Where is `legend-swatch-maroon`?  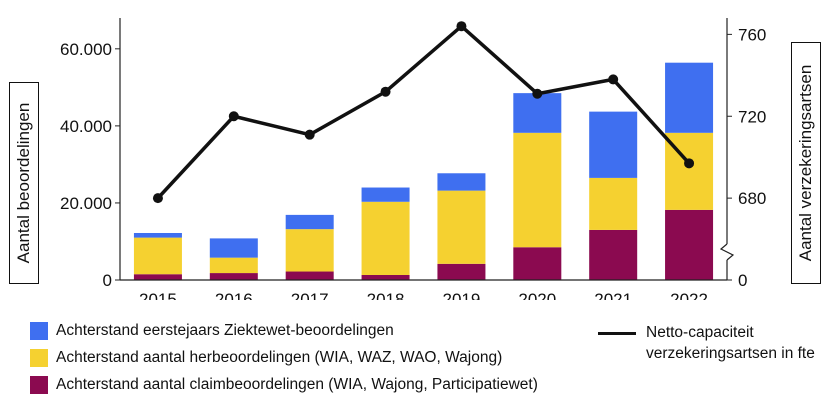
legend-swatch-maroon is located at coordinates (39, 385).